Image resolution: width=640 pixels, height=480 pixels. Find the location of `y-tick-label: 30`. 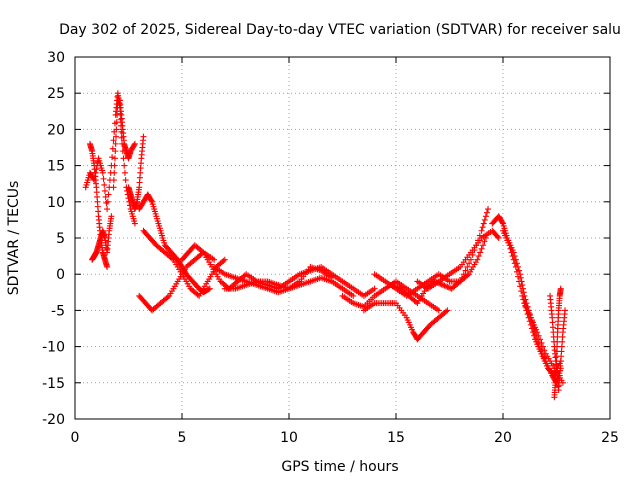

y-tick-label: 30 is located at coordinates (56, 58).